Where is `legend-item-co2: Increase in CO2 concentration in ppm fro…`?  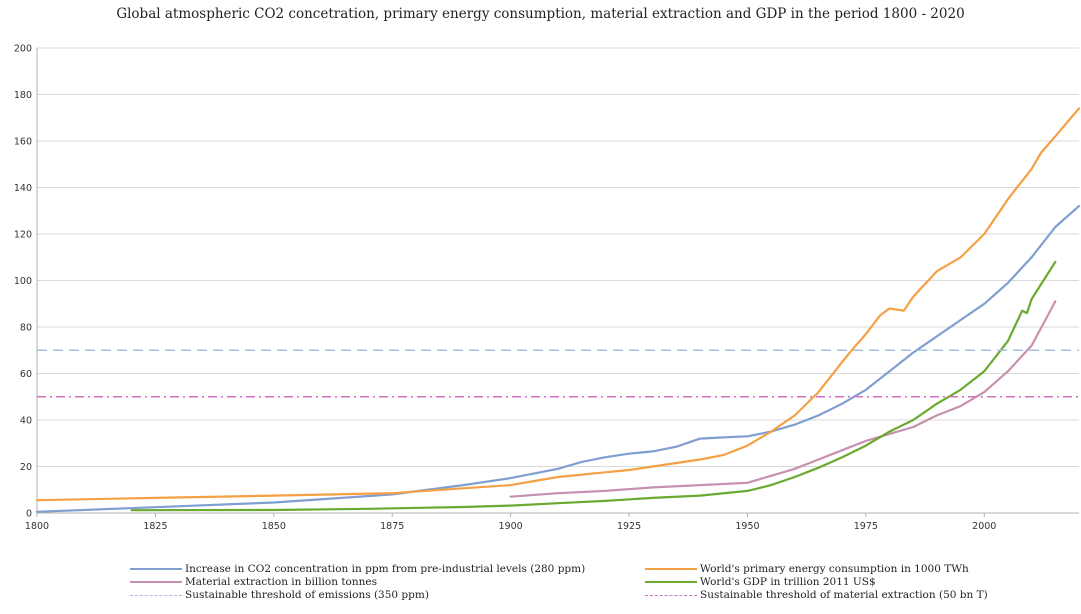 legend-item-co2: Increase in CO2 concentration in ppm fro… is located at coordinates (357, 569).